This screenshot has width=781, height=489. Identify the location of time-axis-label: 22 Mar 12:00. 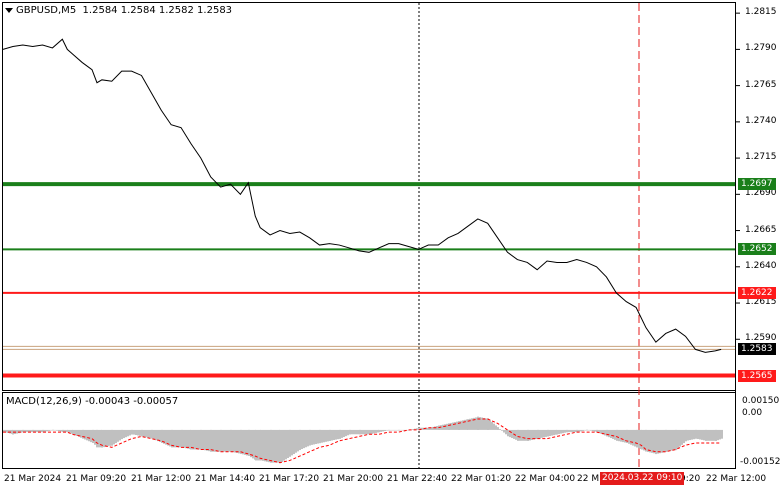
(736, 479).